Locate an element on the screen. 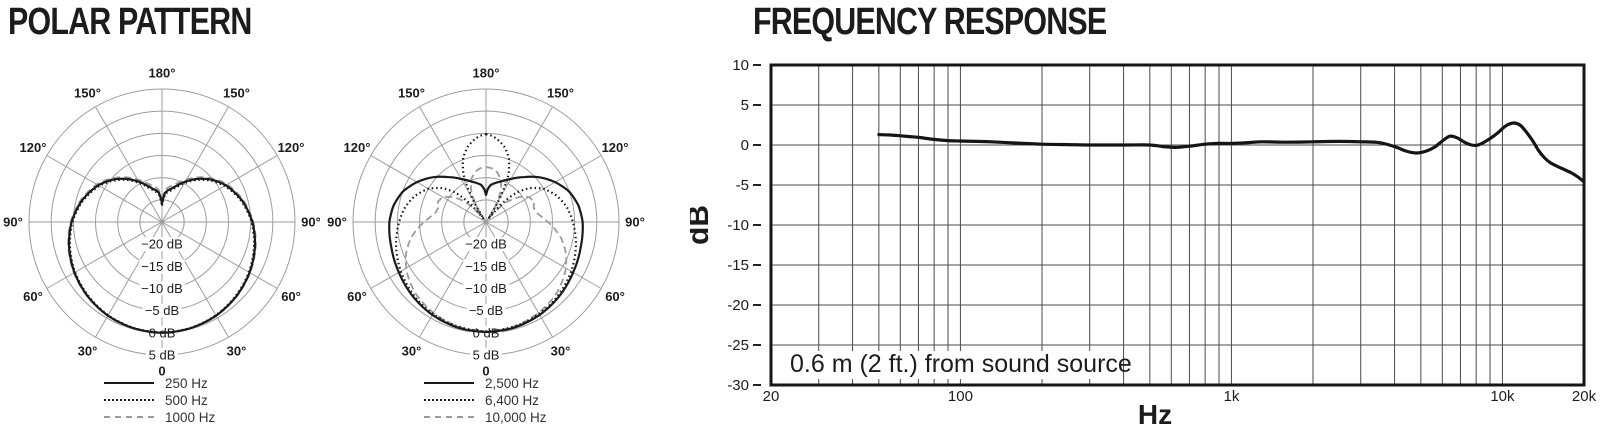 The width and height of the screenshot is (1600, 432). svg-text: 10k is located at coordinates (1502, 396).